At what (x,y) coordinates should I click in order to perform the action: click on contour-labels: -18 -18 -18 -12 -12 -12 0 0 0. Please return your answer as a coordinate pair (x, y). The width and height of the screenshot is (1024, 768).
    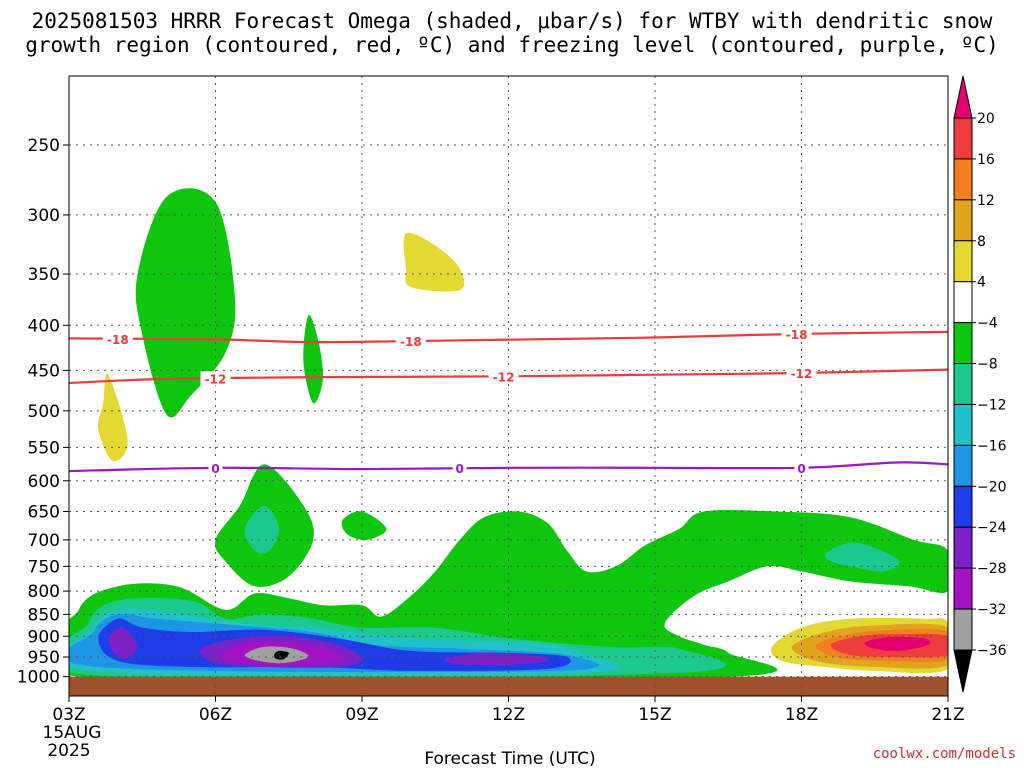
    Looking at the image, I should click on (459, 401).